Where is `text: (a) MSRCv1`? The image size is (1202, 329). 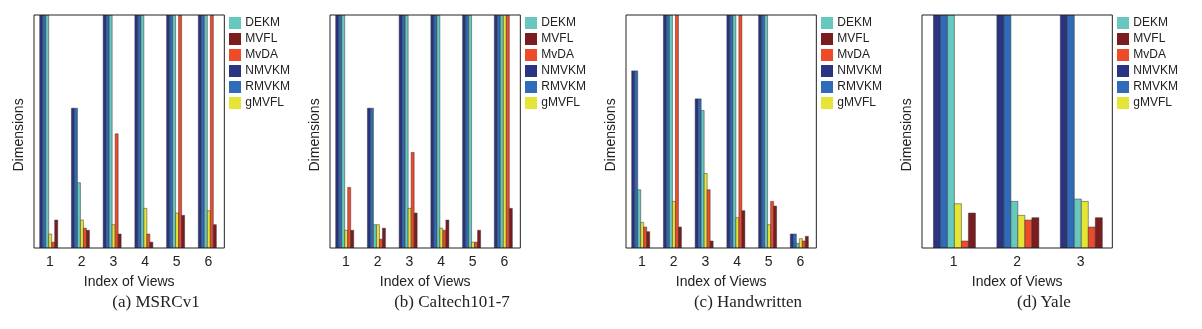
text: (a) MSRCv1 is located at coordinates (156, 302).